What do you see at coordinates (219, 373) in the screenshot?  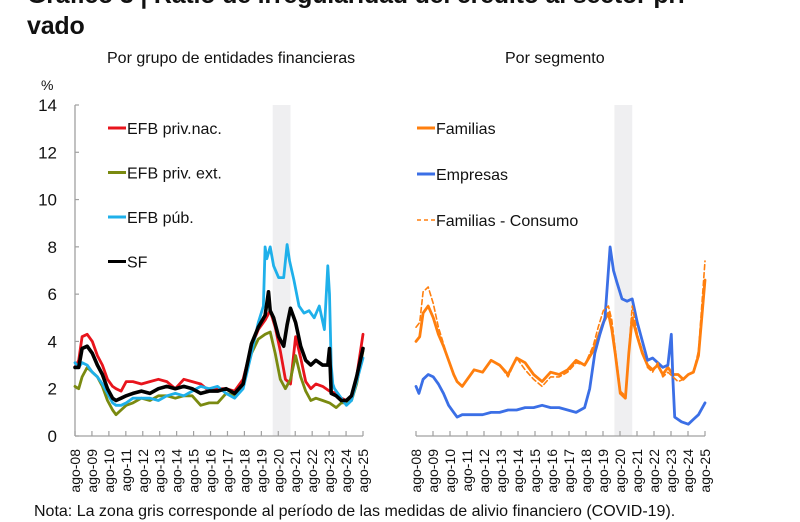 I see `series-line-efb-priv-ext` at bounding box center [219, 373].